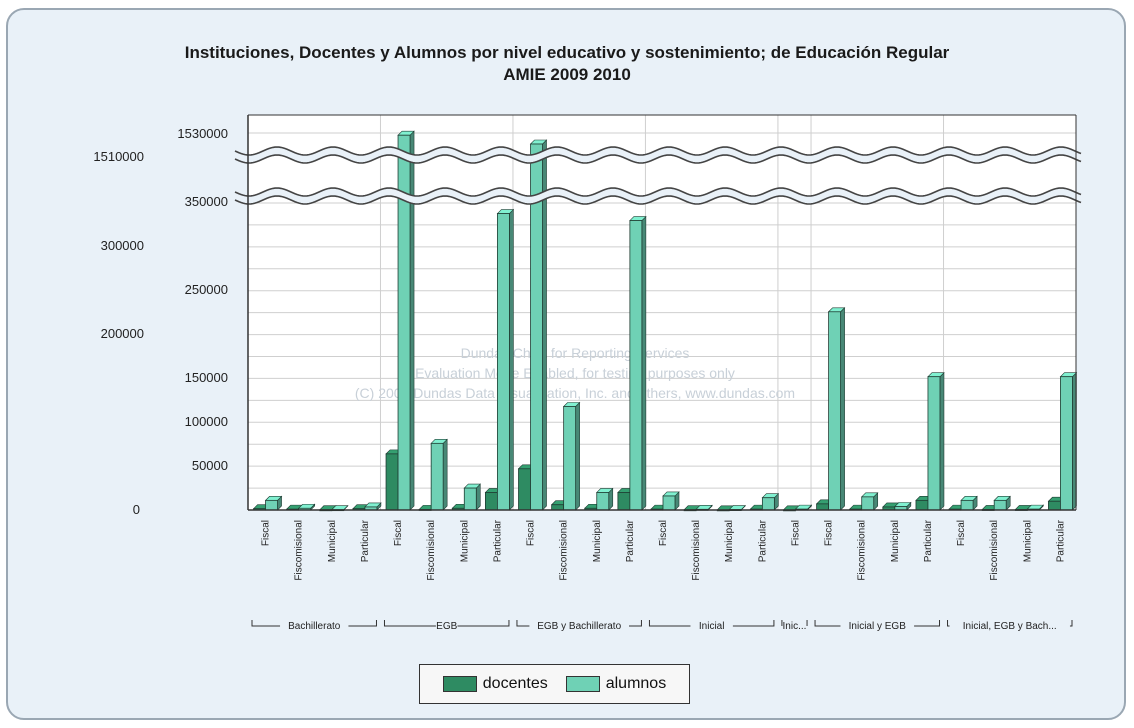 The width and height of the screenshot is (1134, 728). What do you see at coordinates (206, 201) in the screenshot?
I see `y-tick-label: 350000` at bounding box center [206, 201].